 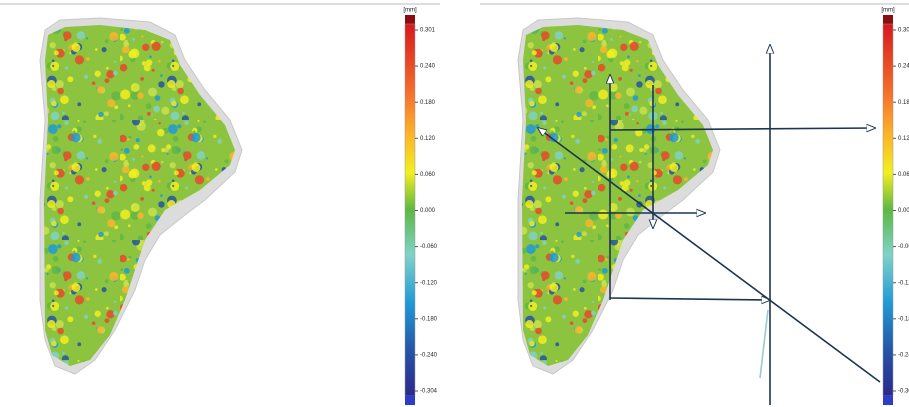 I want to click on scale-label: -0.06, so click(x=903, y=247).